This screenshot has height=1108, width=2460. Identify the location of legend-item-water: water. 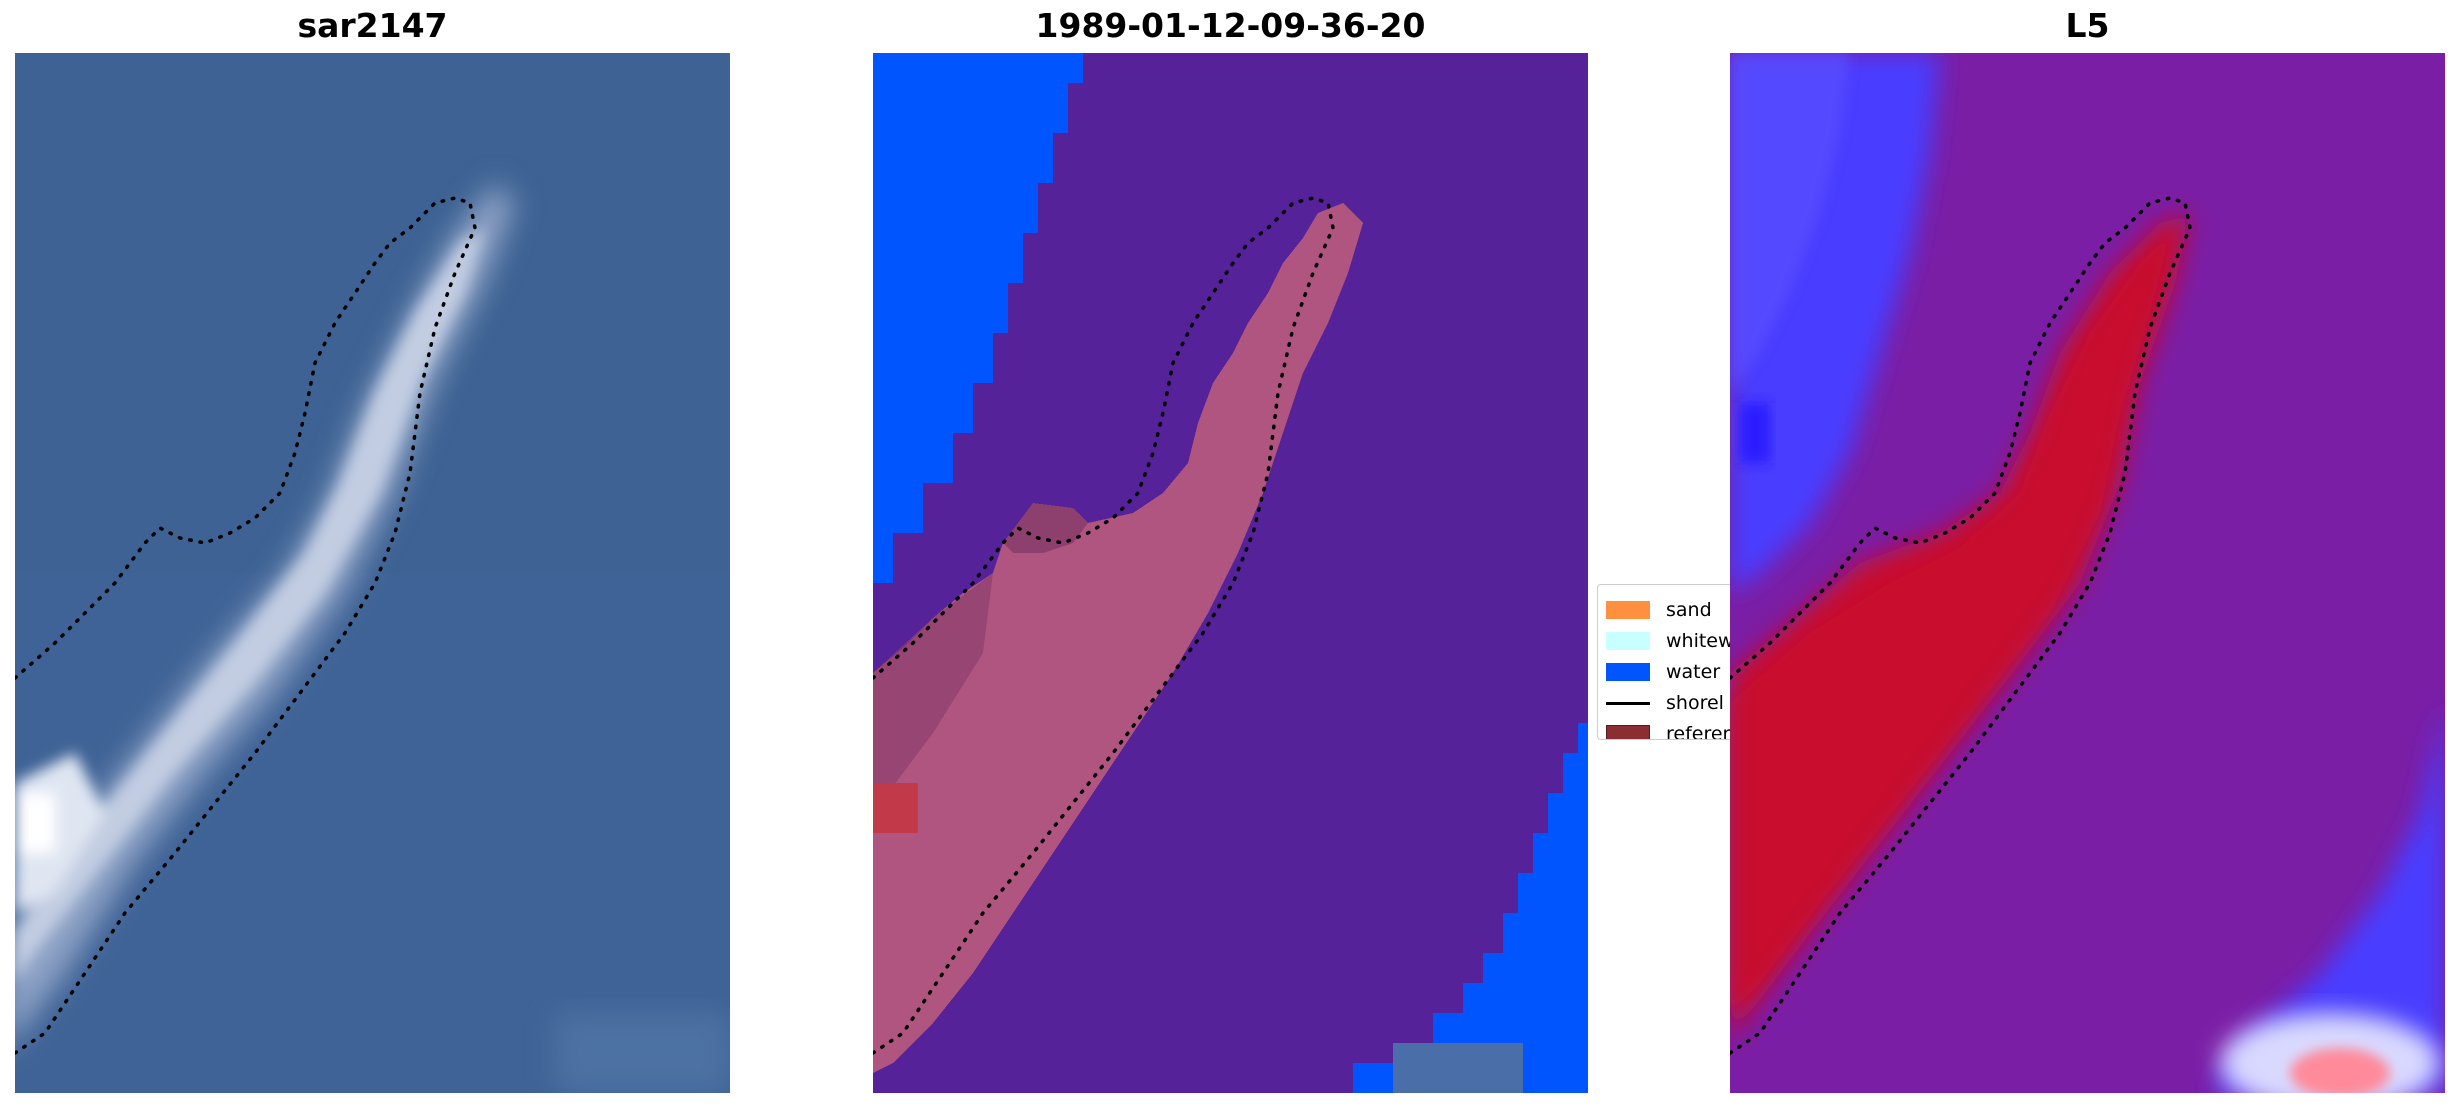
(1668, 672).